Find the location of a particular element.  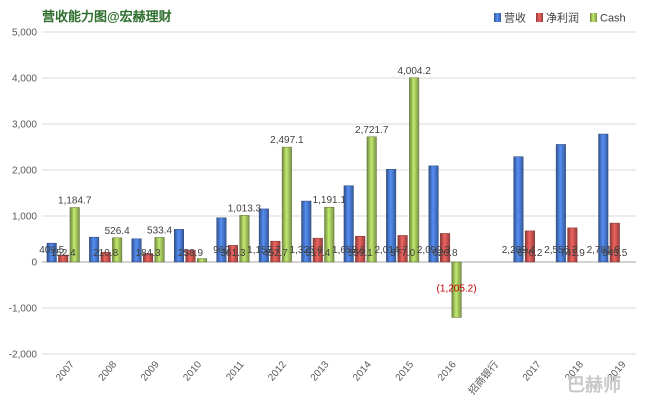

data-label: 1,191.1 is located at coordinates (330, 200).